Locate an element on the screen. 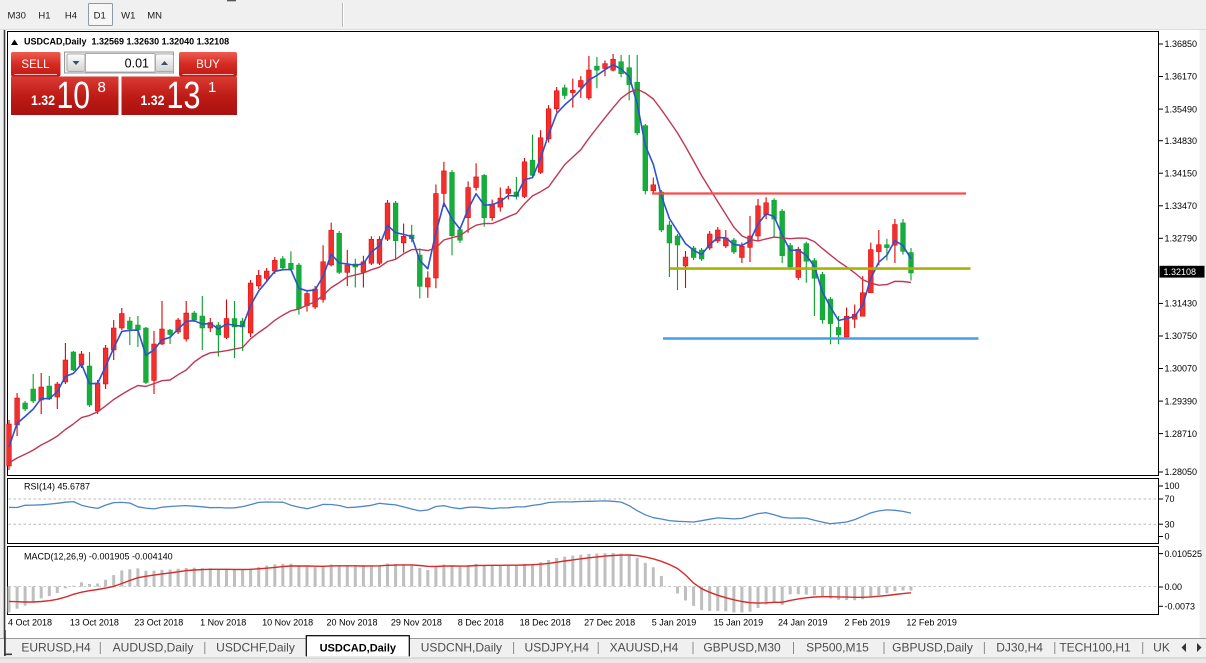  svg-text: 1.34150 is located at coordinates (1181, 173).